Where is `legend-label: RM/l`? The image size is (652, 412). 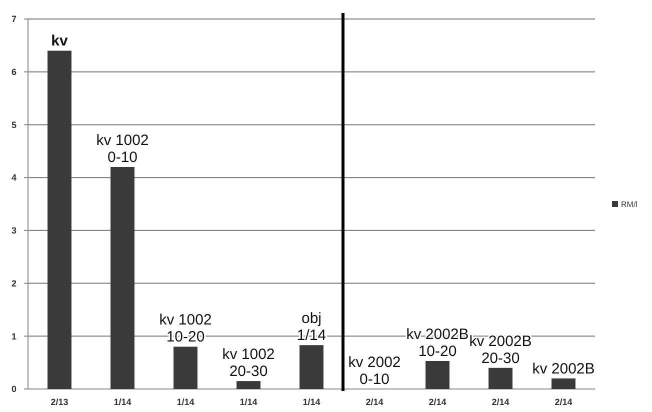 legend-label: RM/l is located at coordinates (629, 204).